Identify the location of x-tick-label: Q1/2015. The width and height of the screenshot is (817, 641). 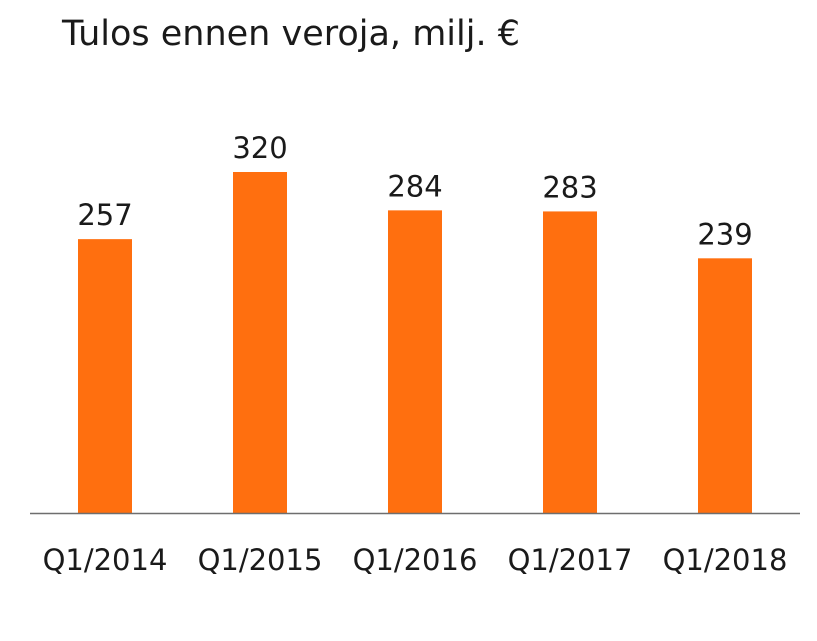
(260, 560).